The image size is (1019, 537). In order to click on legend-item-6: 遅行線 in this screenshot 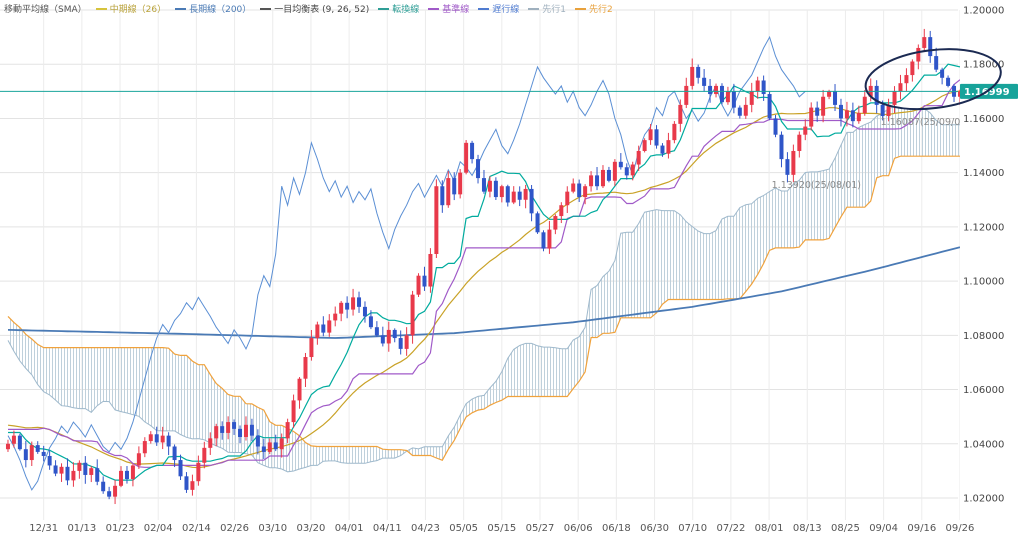, I will do `click(498, 8)`.